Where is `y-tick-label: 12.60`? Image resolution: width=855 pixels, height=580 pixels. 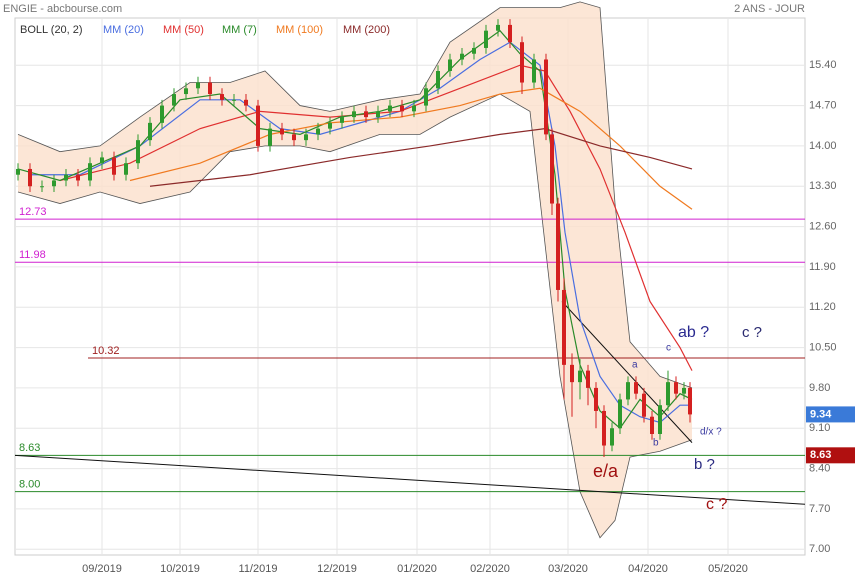
y-tick-label: 12.60 is located at coordinates (823, 226).